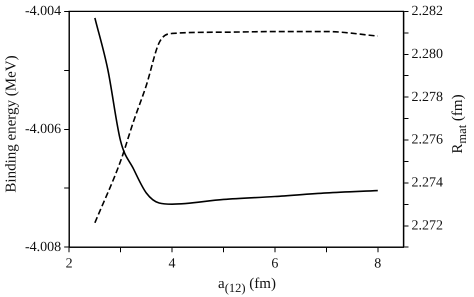 Image resolution: width=474 pixels, height=297 pixels. What do you see at coordinates (69, 264) in the screenshot?
I see `x-tick-label: 2` at bounding box center [69, 264].